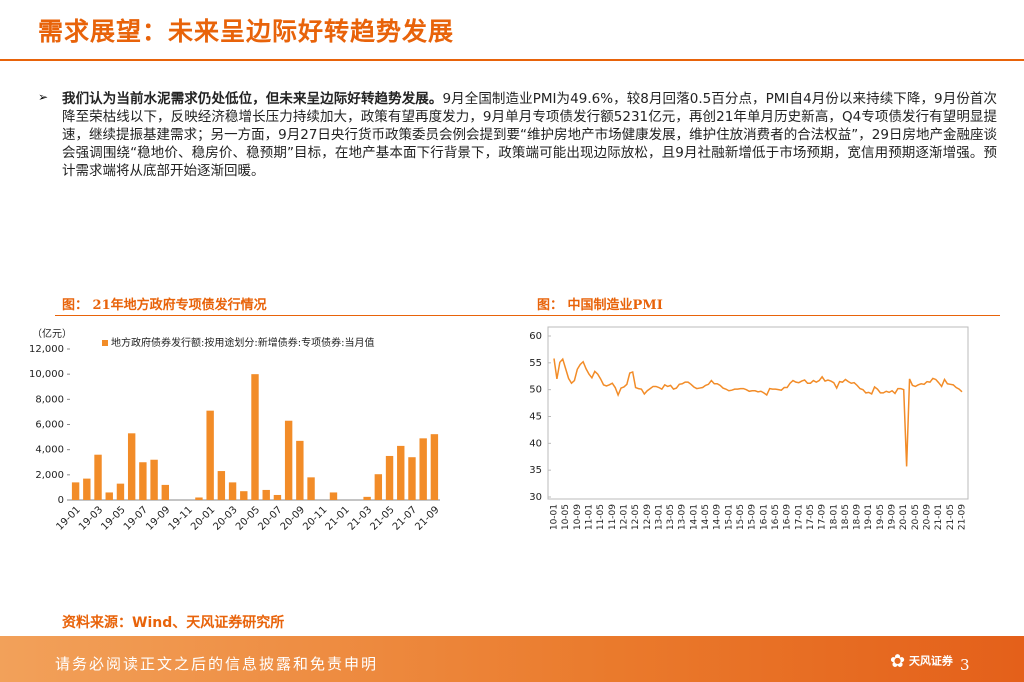  What do you see at coordinates (858, 517) in the screenshot?
I see `x-tick-label: 18-09` at bounding box center [858, 517].